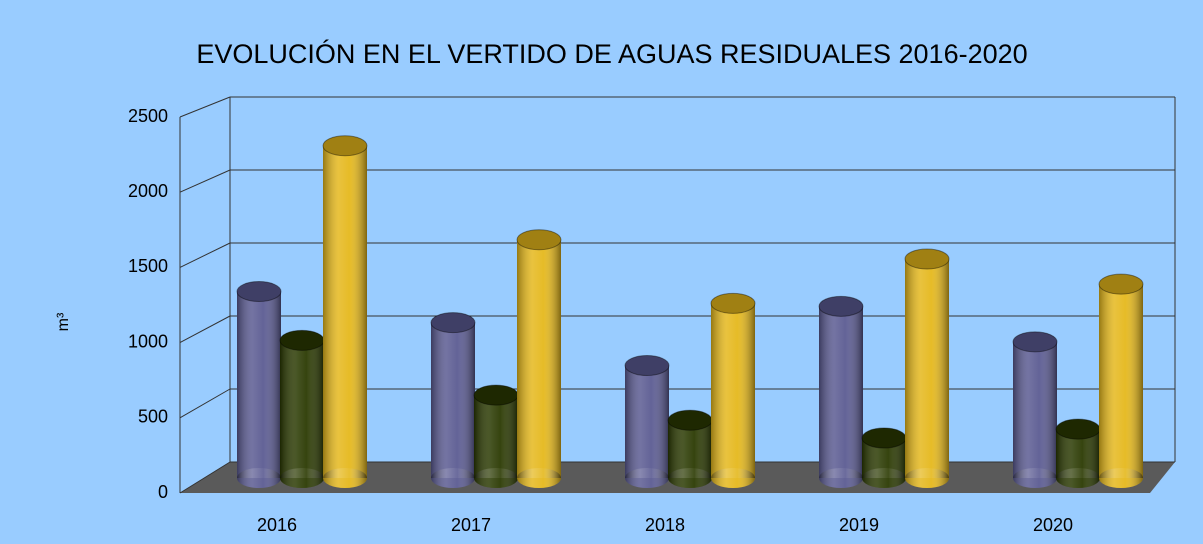 This screenshot has height=544, width=1203. What do you see at coordinates (148, 341) in the screenshot?
I see `y-tick-label: 1000` at bounding box center [148, 341].